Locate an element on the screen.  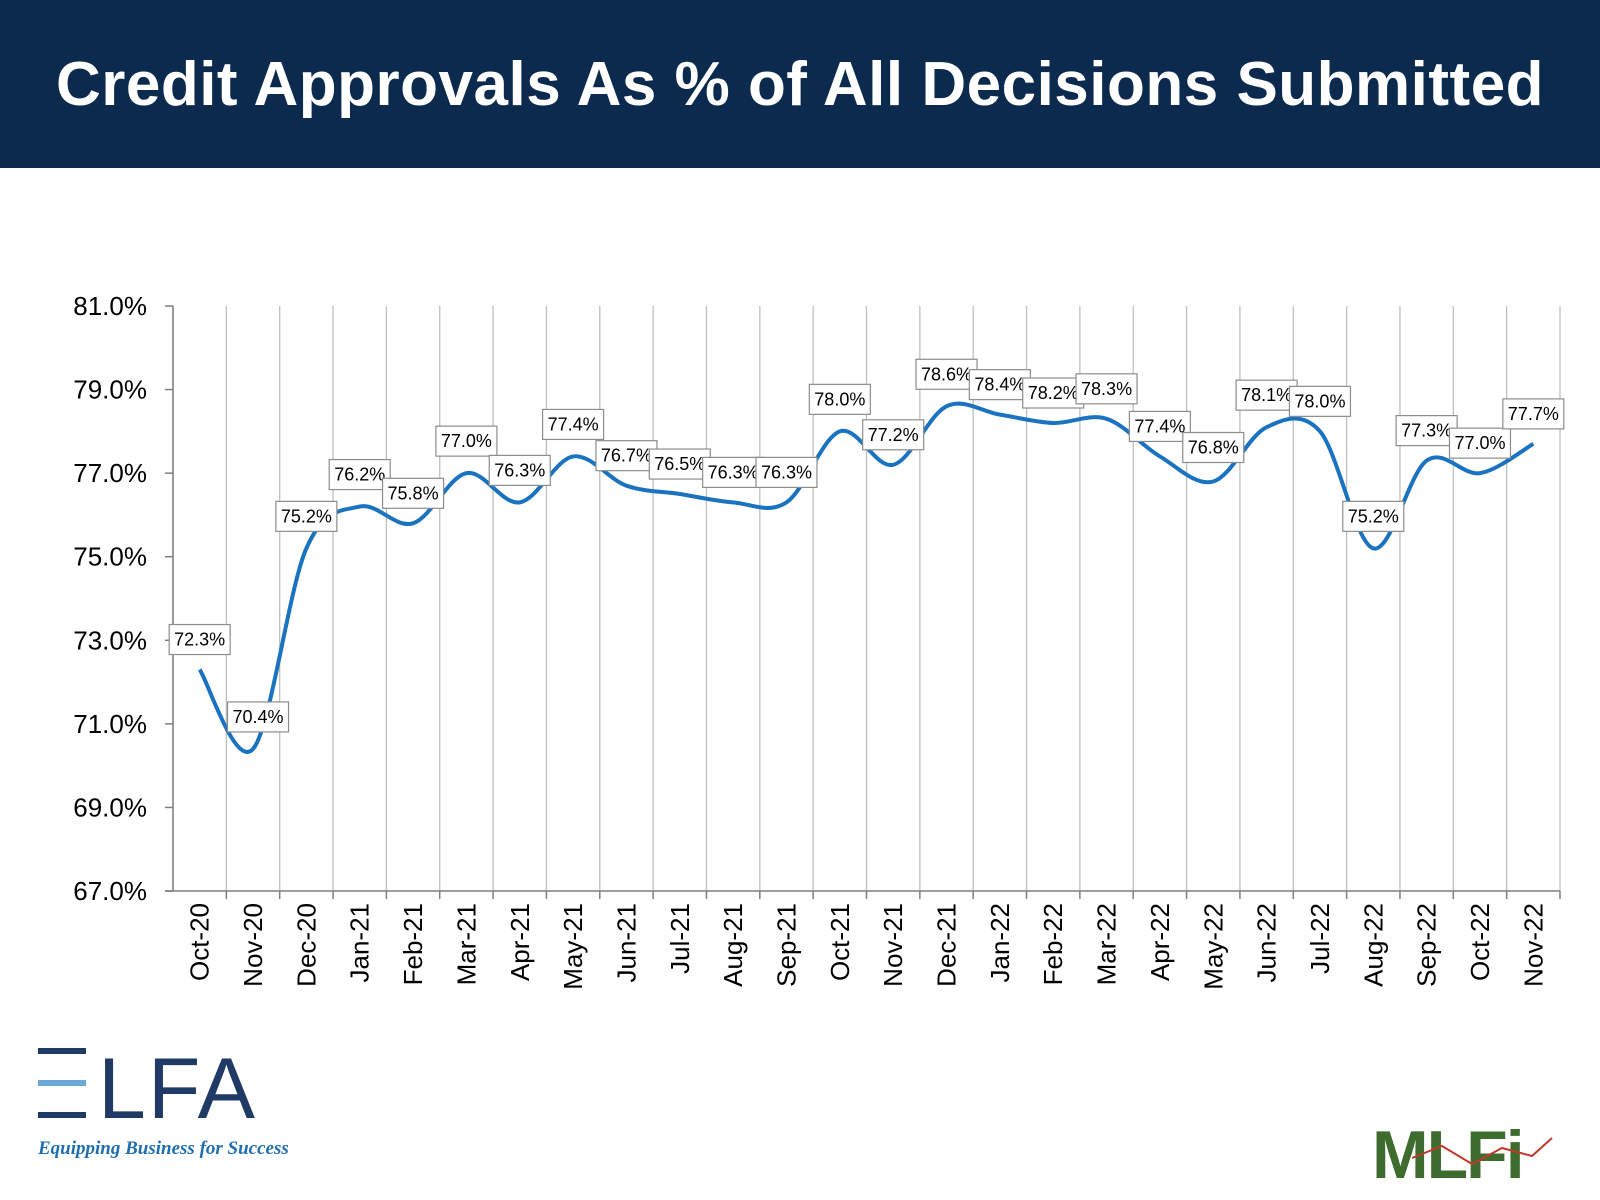
x-tick-label: Jan-21 is located at coordinates (360, 943).